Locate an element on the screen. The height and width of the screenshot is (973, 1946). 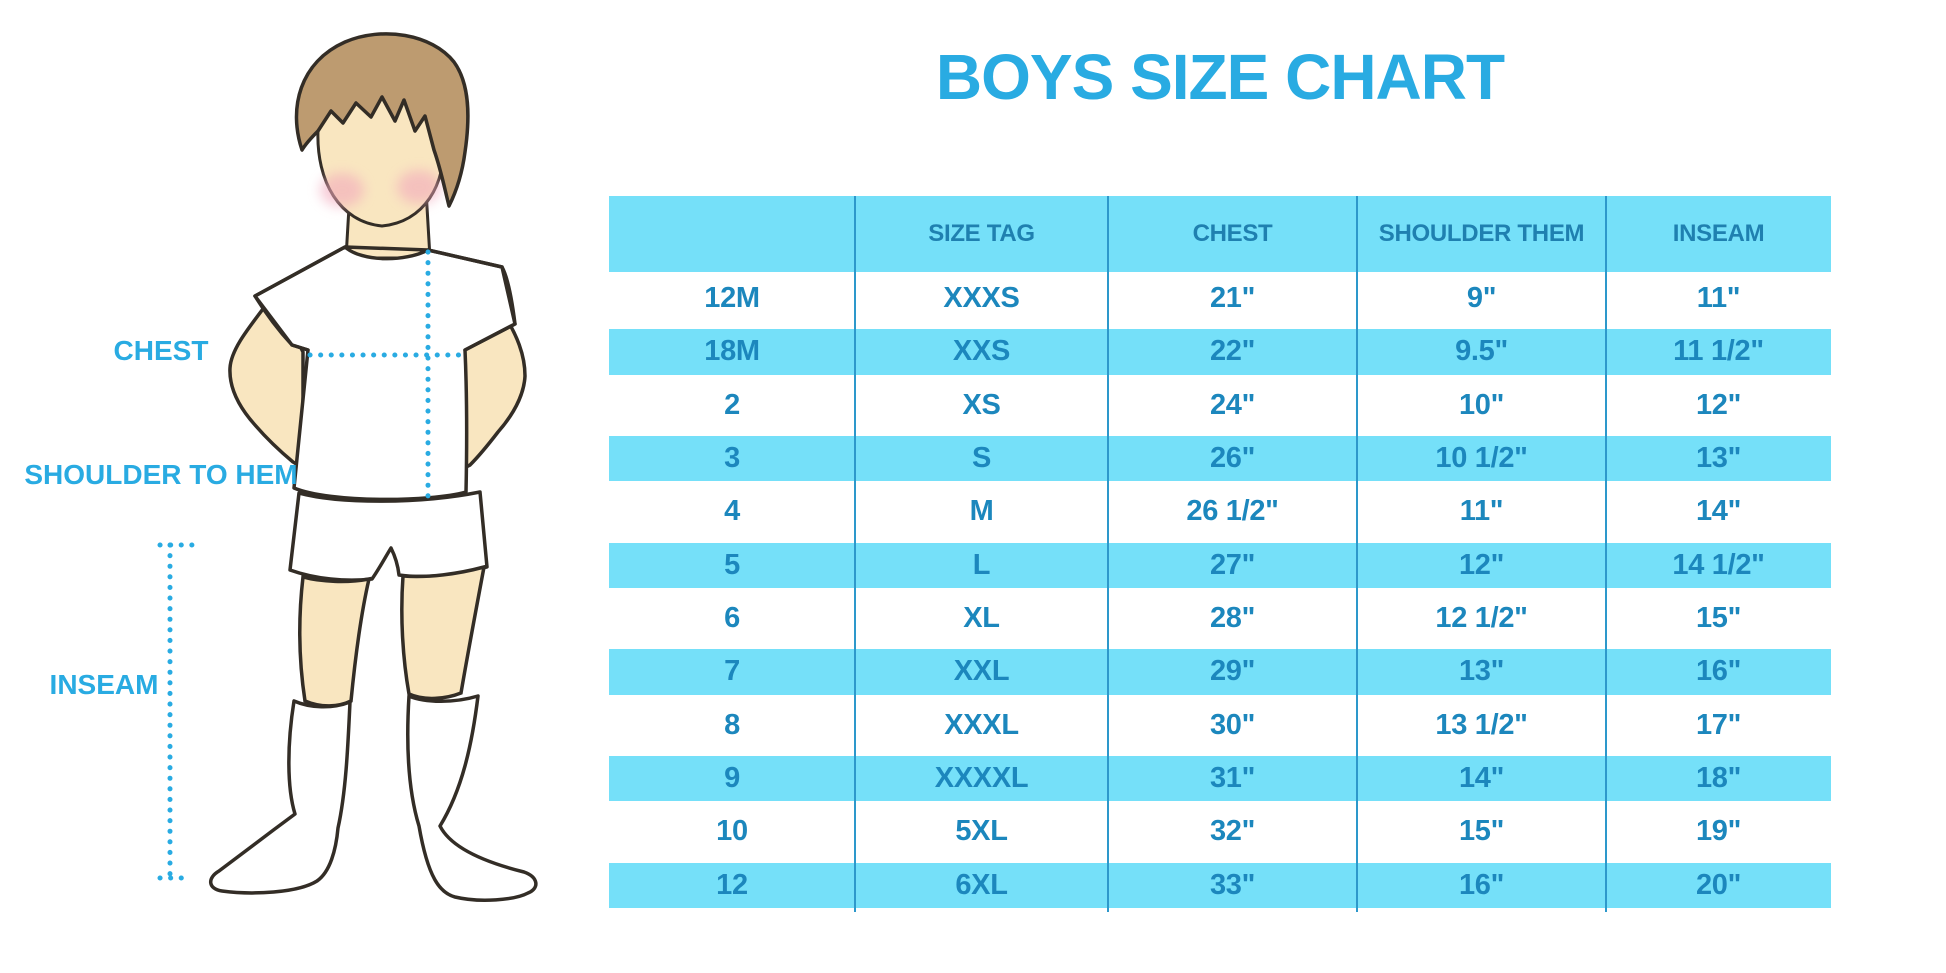
column-header-size is located at coordinates (732, 234).